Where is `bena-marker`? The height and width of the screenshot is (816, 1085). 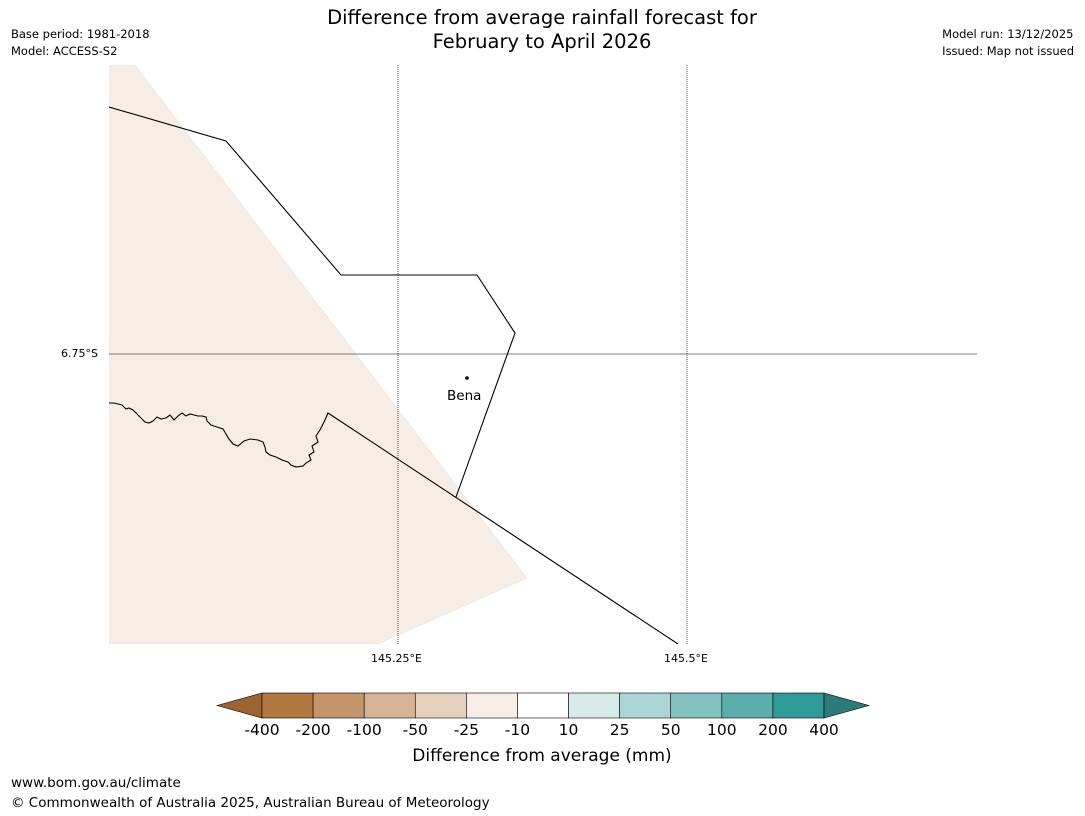 bena-marker is located at coordinates (467, 378).